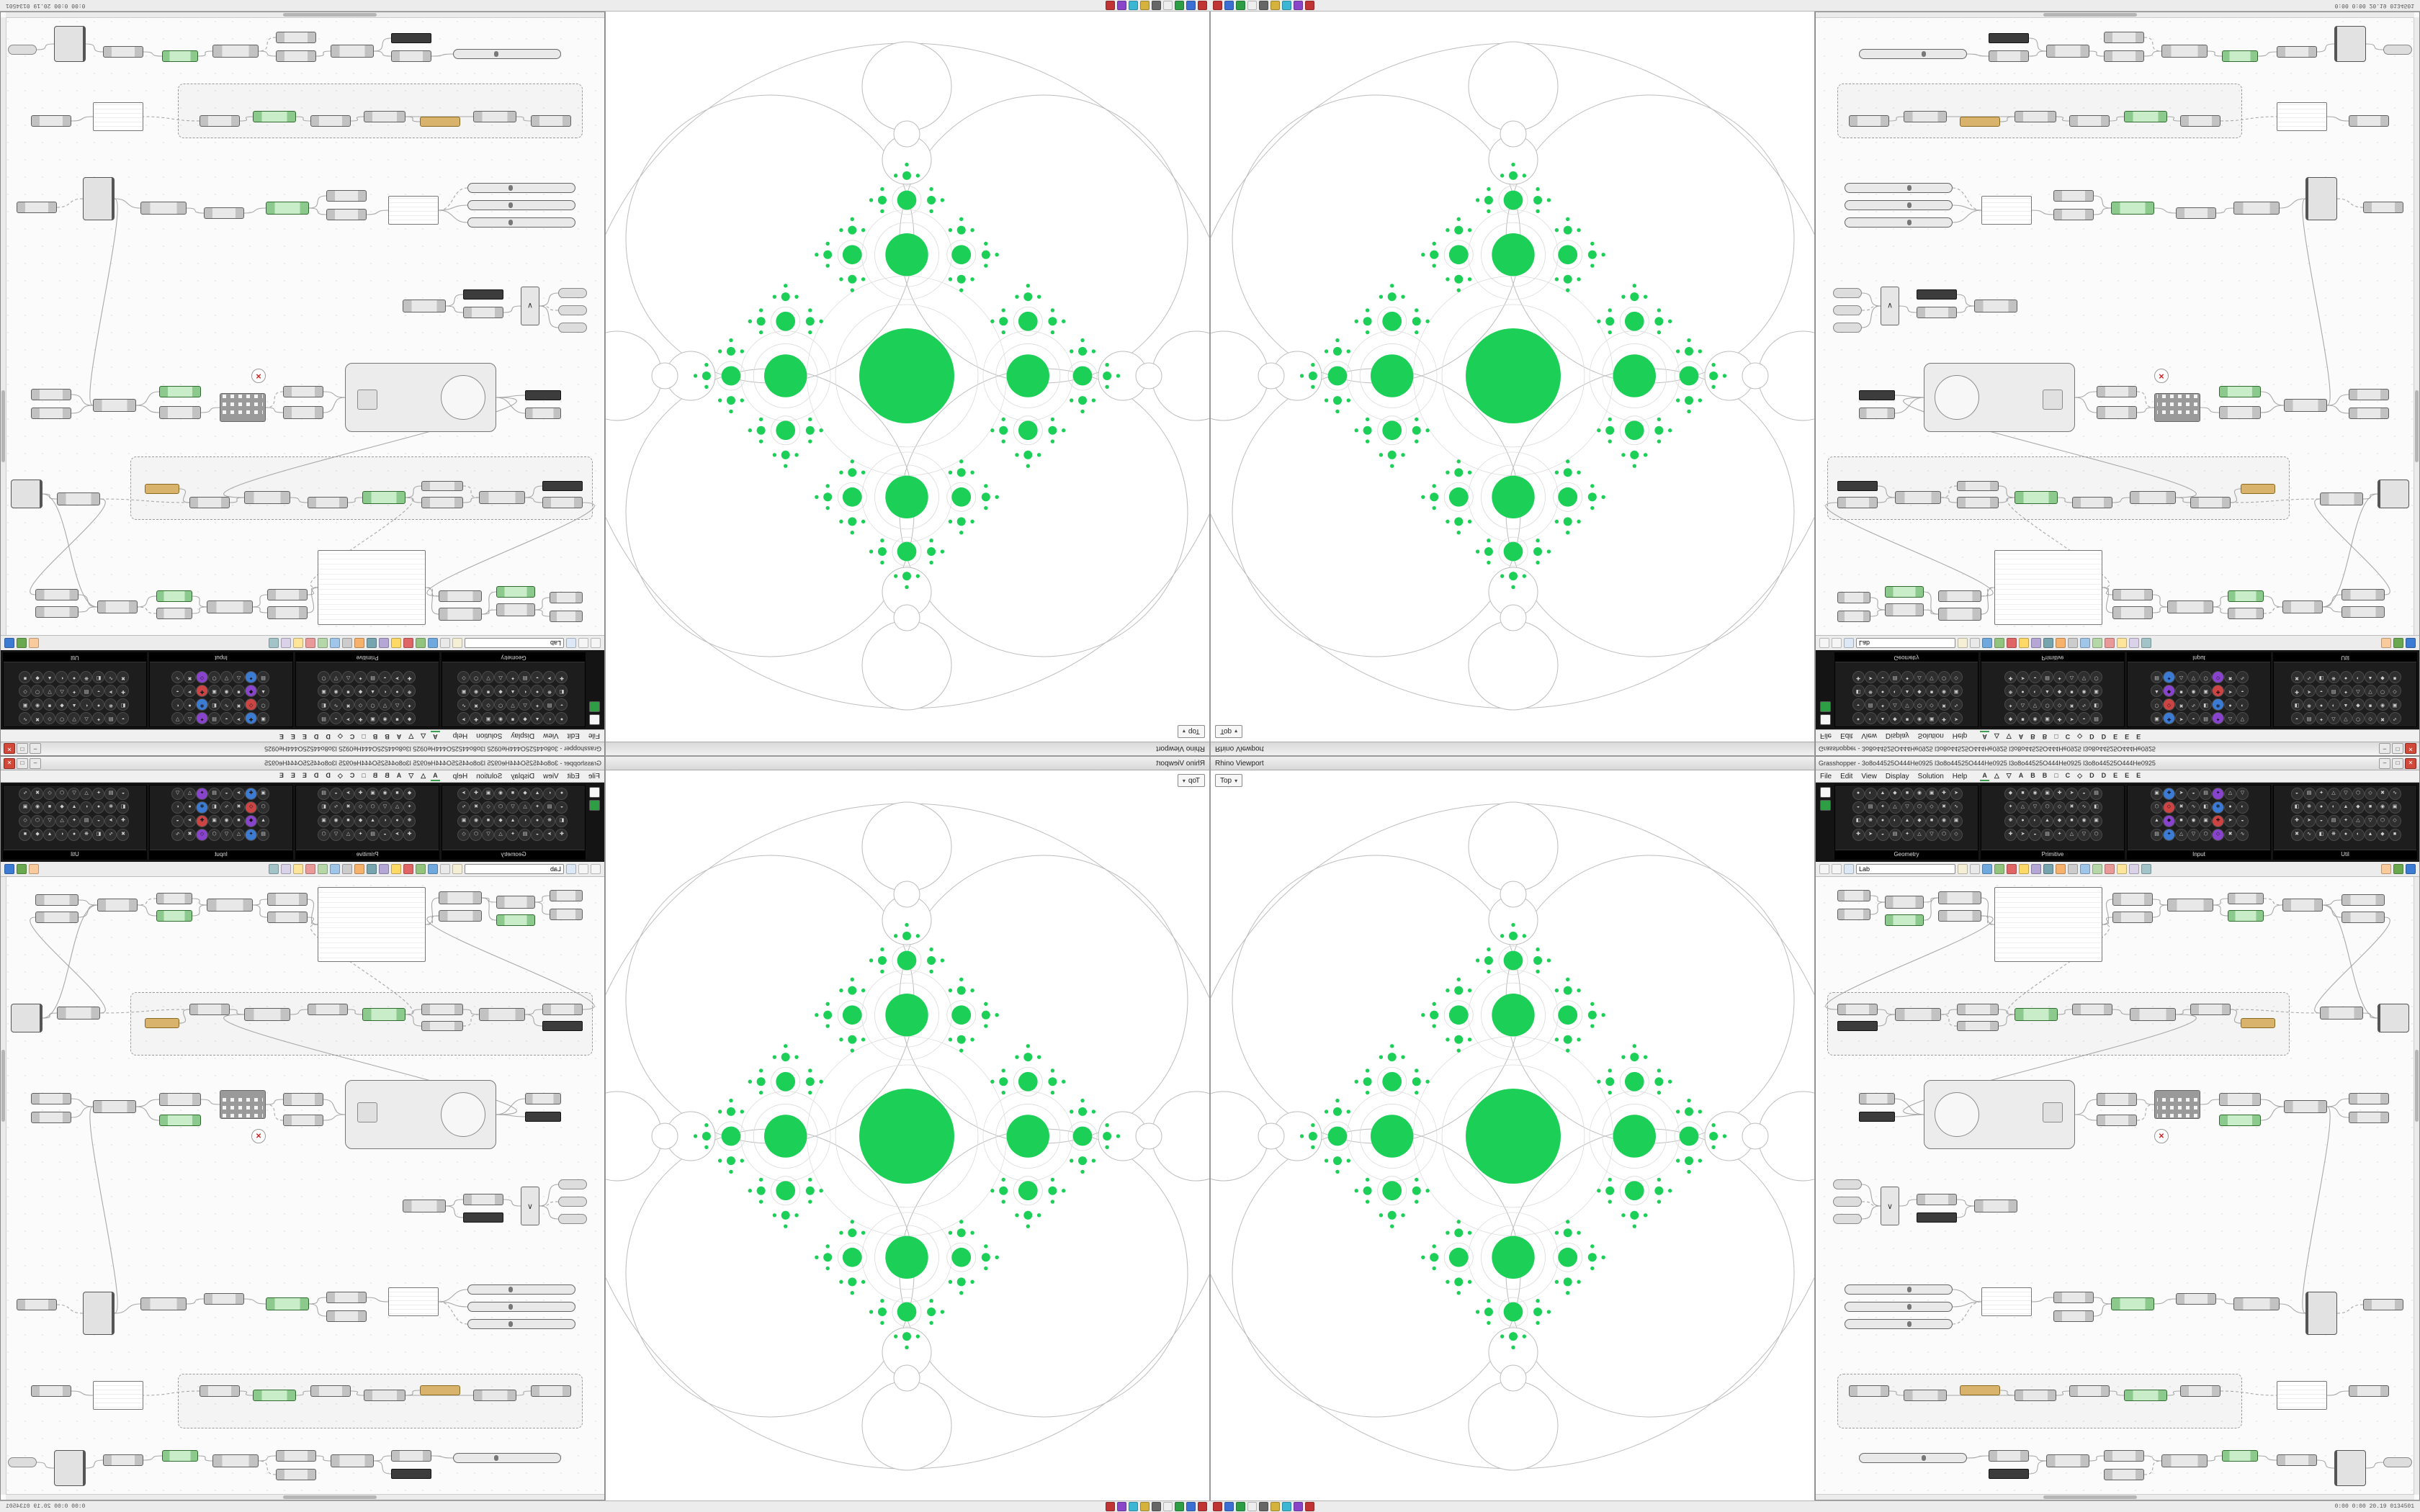  Describe the element at coordinates (2011, 807) in the screenshot. I see `component-icon: ✦` at that location.